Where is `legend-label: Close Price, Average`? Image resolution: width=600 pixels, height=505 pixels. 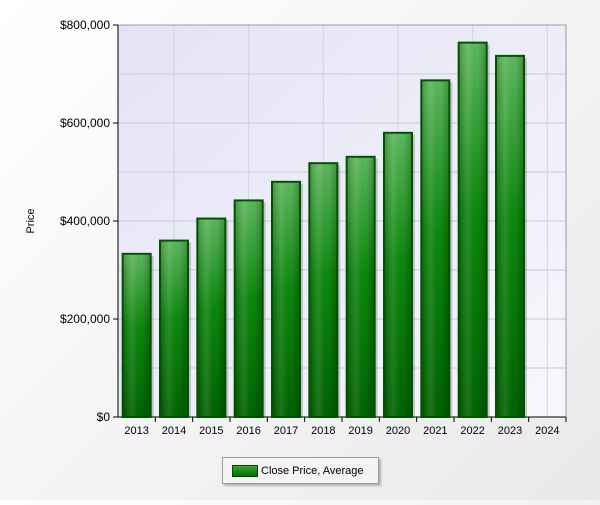
legend-label: Close Price, Average is located at coordinates (312, 470).